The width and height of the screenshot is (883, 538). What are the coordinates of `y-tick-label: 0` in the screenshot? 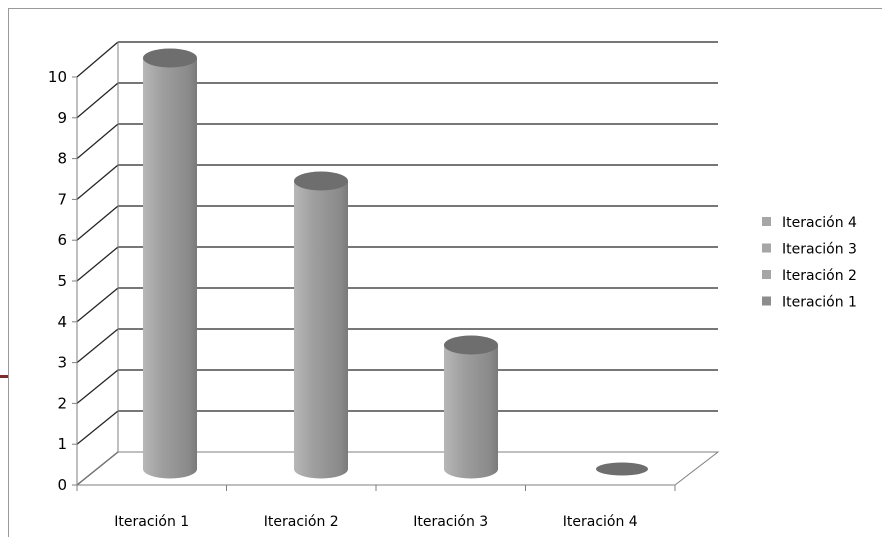 It's located at (62, 485).